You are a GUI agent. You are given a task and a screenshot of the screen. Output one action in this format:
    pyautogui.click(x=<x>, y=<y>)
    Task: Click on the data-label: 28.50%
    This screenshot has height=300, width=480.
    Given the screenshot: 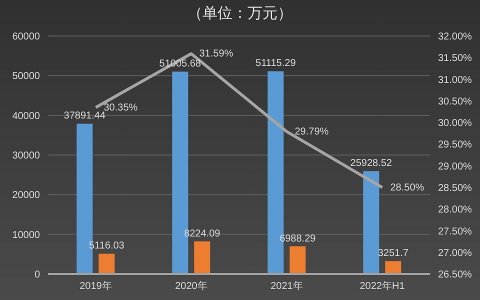 What is the action you would take?
    pyautogui.click(x=407, y=188)
    